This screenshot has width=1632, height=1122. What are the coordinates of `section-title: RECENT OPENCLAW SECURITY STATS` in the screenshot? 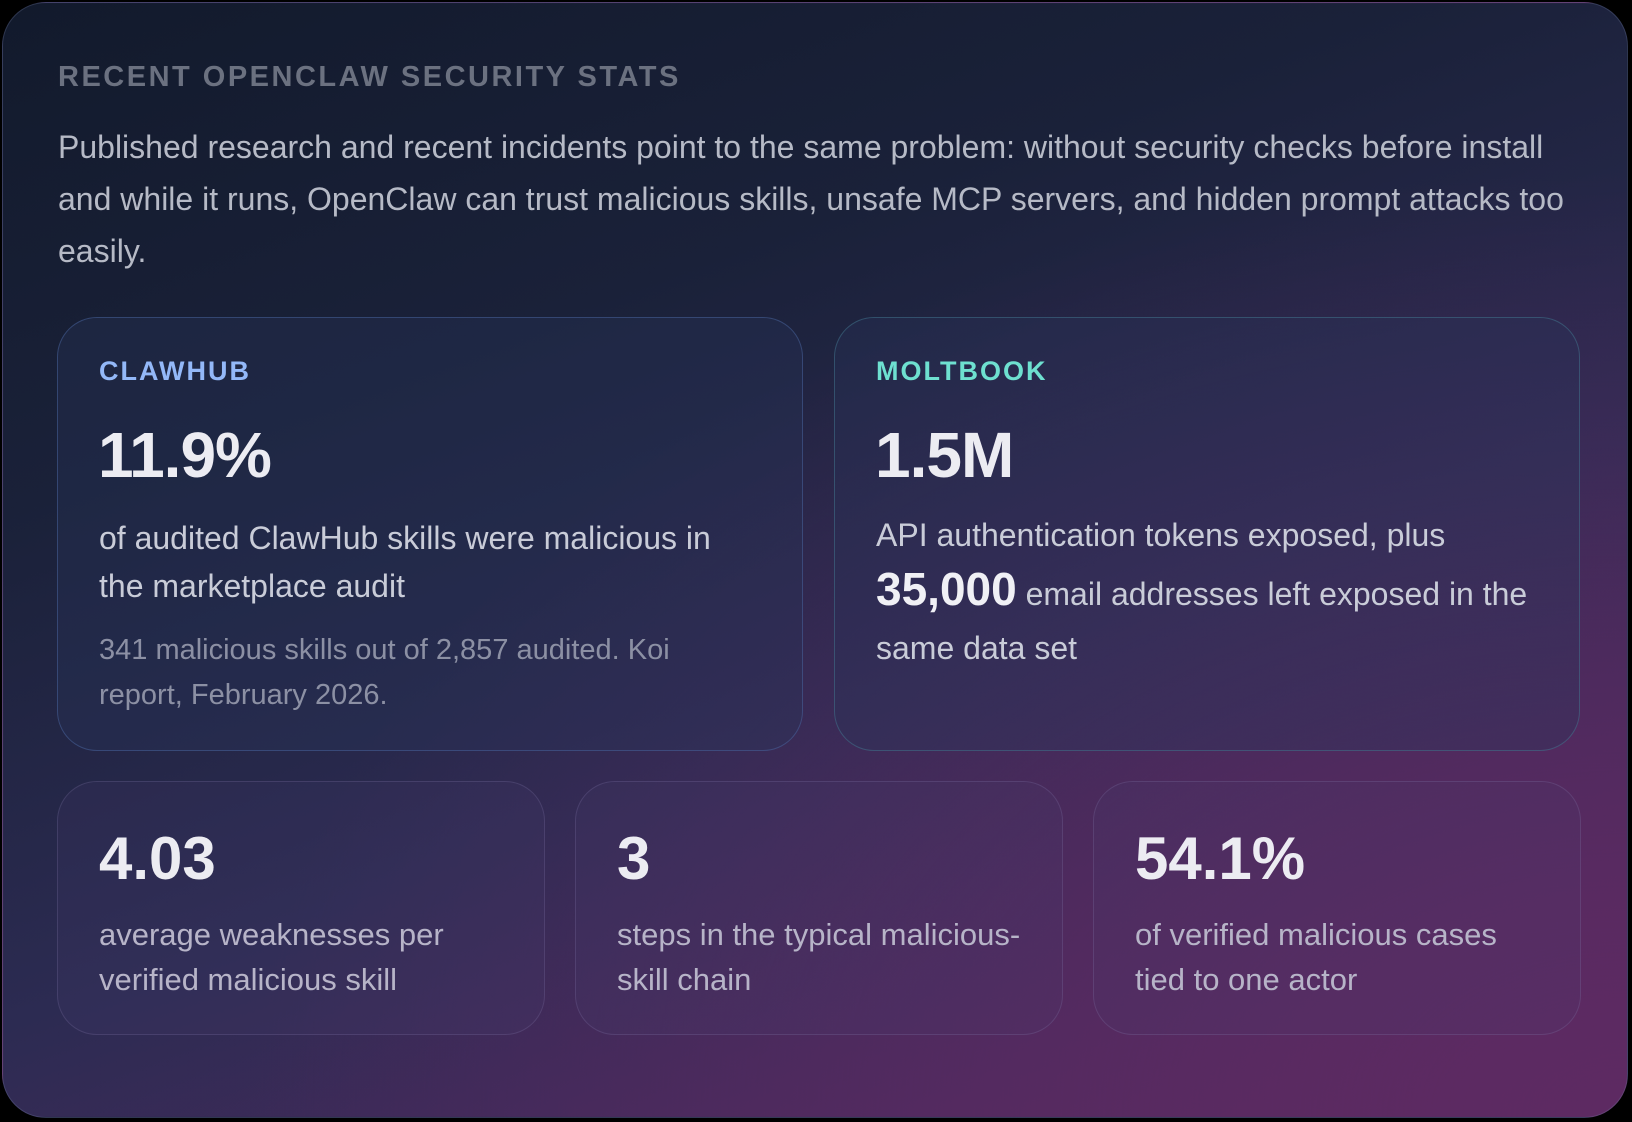 It's located at (369, 77).